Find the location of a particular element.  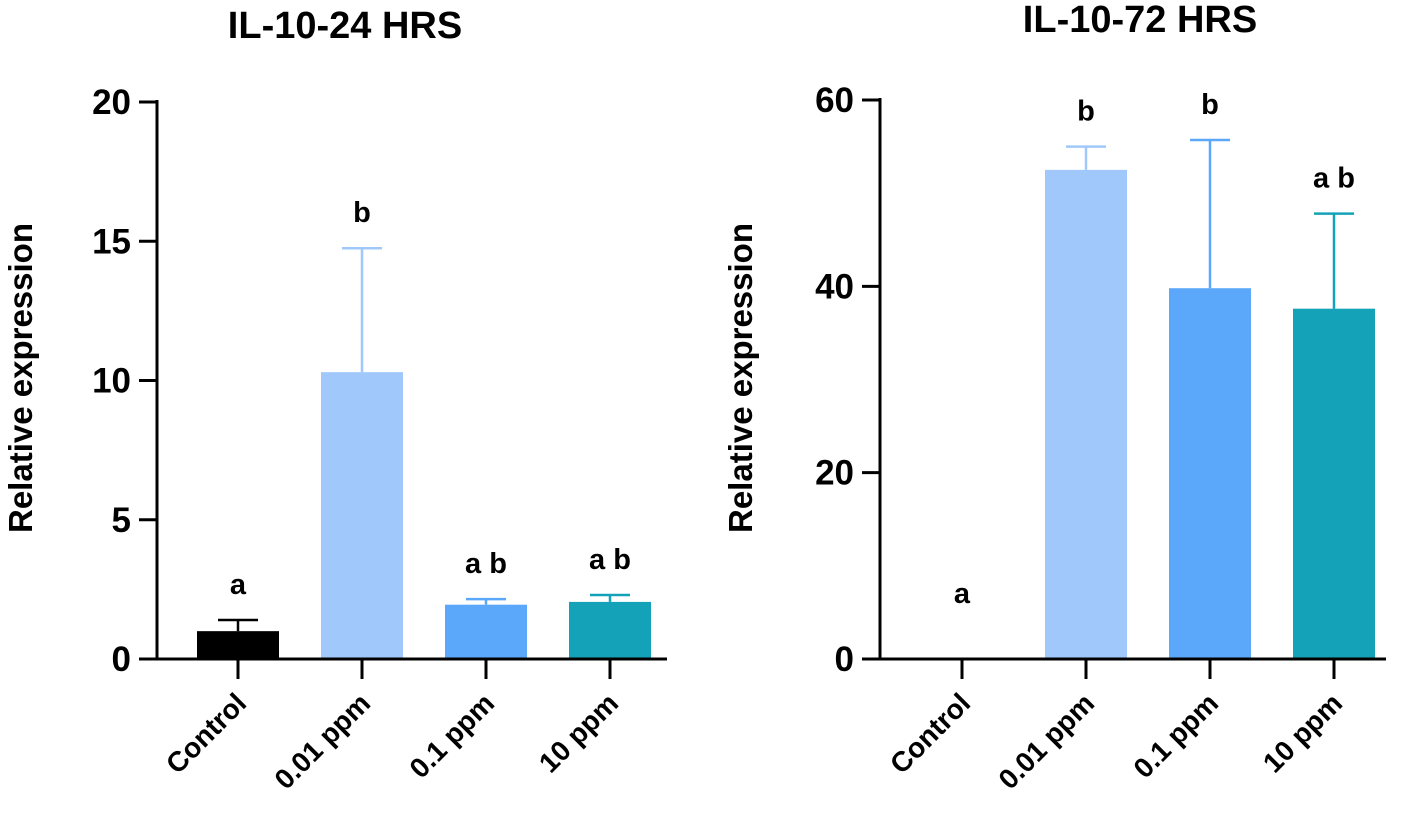

y-tick-label: 10 is located at coordinates (111, 381).